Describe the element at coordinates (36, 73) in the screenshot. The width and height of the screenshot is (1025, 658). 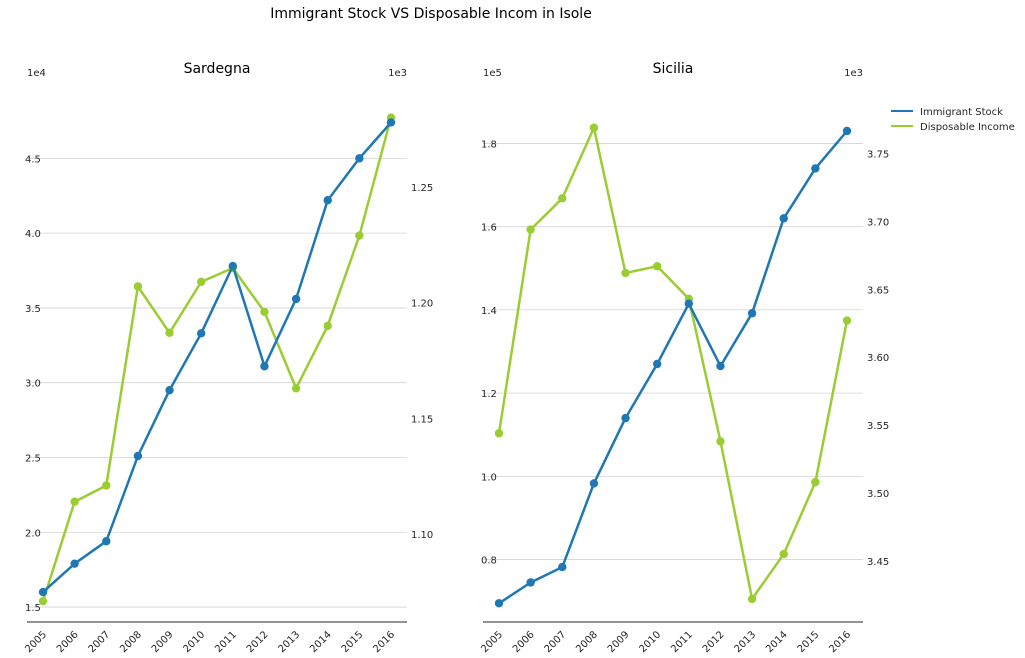
I see `left-axis-multiplier: 1e4` at that location.